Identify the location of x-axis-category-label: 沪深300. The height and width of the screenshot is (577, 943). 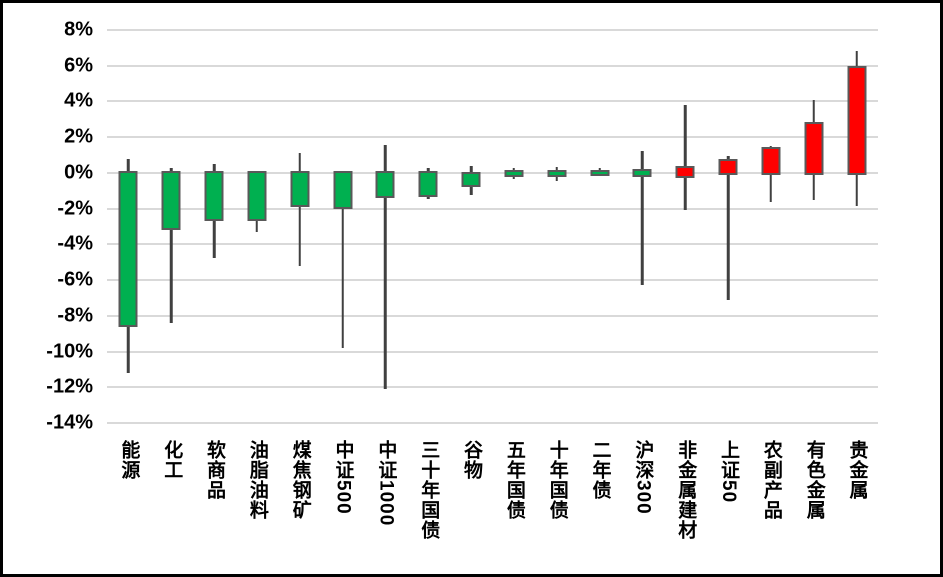
(643, 477).